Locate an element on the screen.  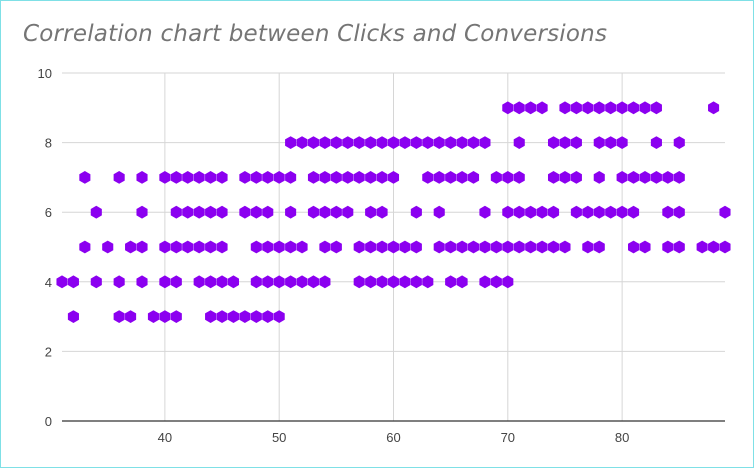
y-tick-label: 0 is located at coordinates (48, 421).